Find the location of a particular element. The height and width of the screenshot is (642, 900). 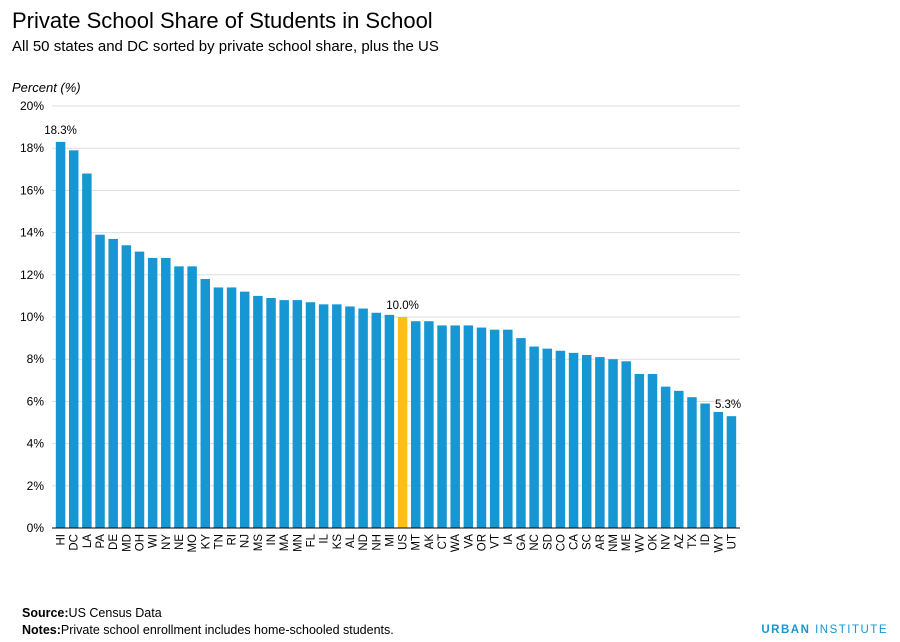

y-tick-label: 0% is located at coordinates (36, 528).